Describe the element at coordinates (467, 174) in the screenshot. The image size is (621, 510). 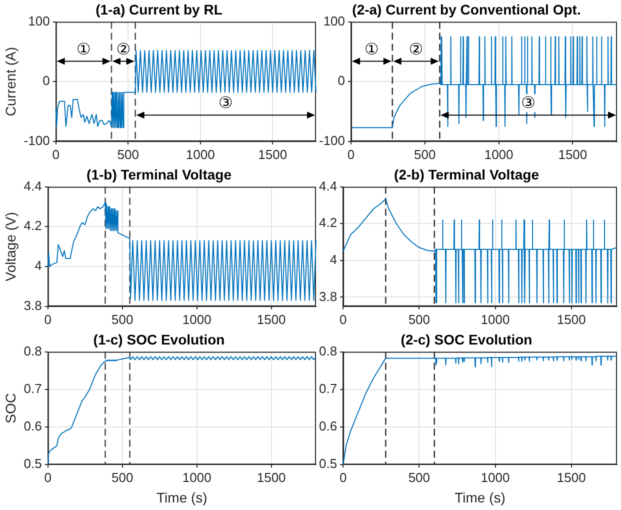
I see `chart-title: (2-b) Terminal Voltage` at that location.